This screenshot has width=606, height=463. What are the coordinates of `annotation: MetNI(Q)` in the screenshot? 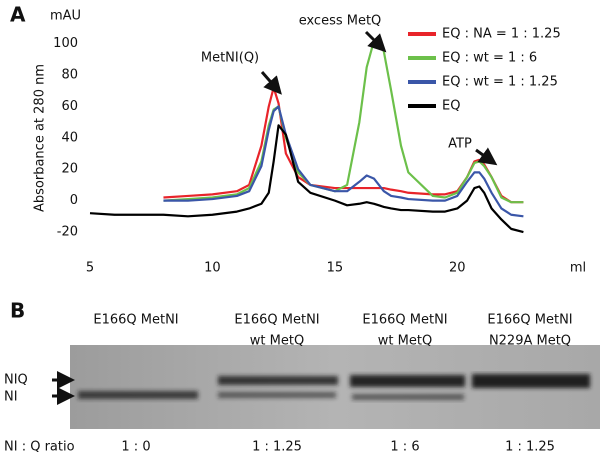 It's located at (230, 58).